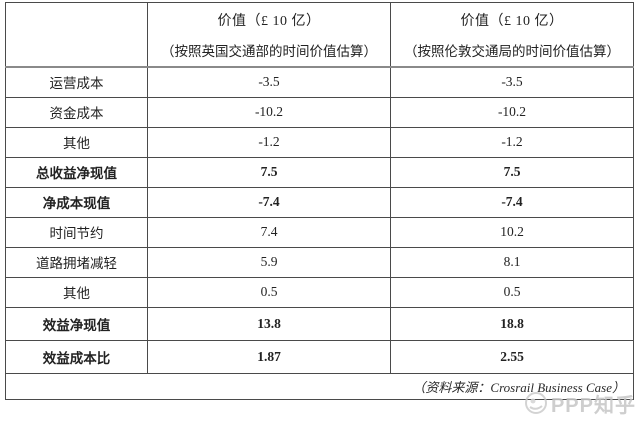  I want to click on row-label: 效益净现值, so click(76, 323).